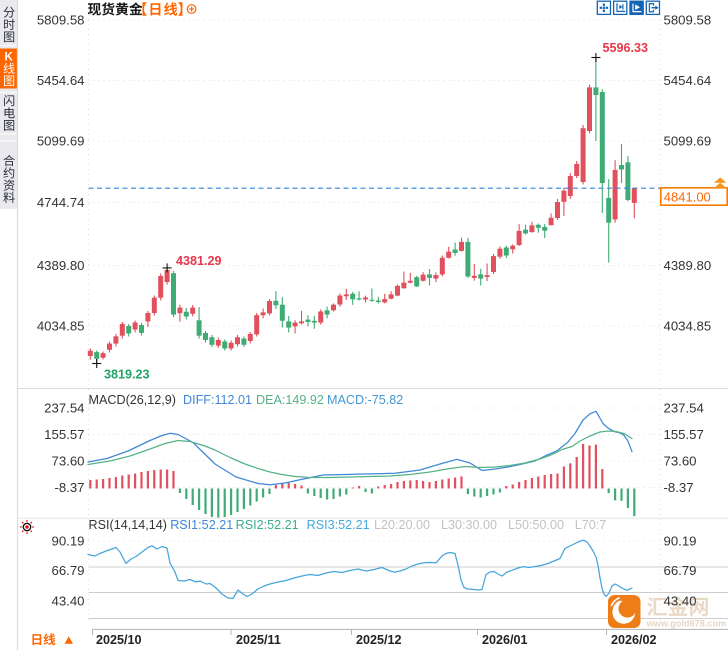  Describe the element at coordinates (626, 48) in the screenshot. I see `svg-text: 5596.33` at that location.